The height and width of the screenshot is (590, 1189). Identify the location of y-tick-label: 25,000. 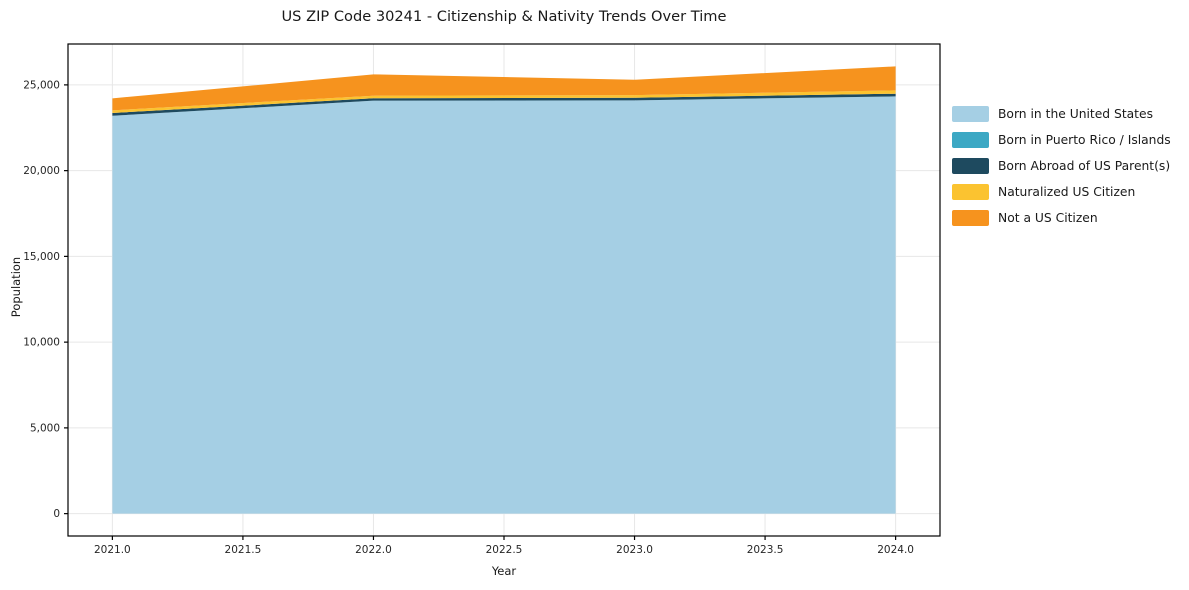
(41, 85).